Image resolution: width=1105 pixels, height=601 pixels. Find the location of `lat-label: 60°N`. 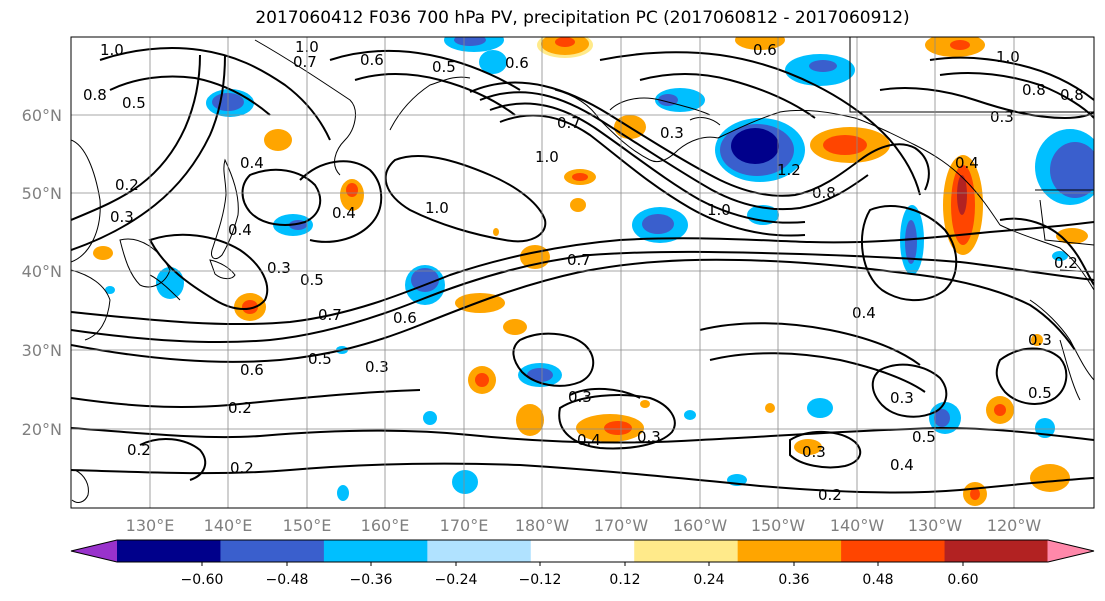

lat-label: 60°N is located at coordinates (42, 115).